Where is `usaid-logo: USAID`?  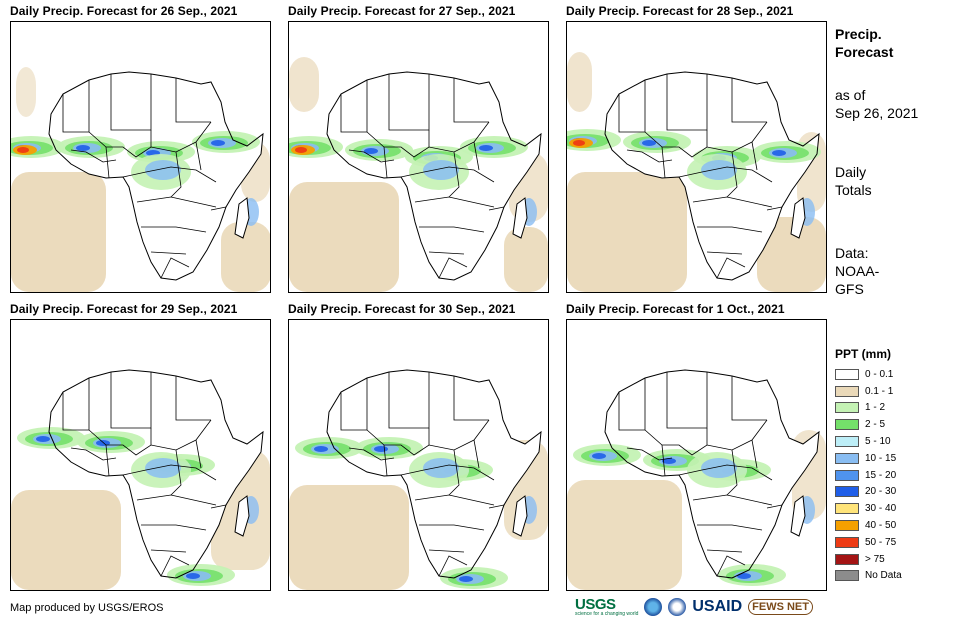
usaid-logo: USAID is located at coordinates (717, 606).